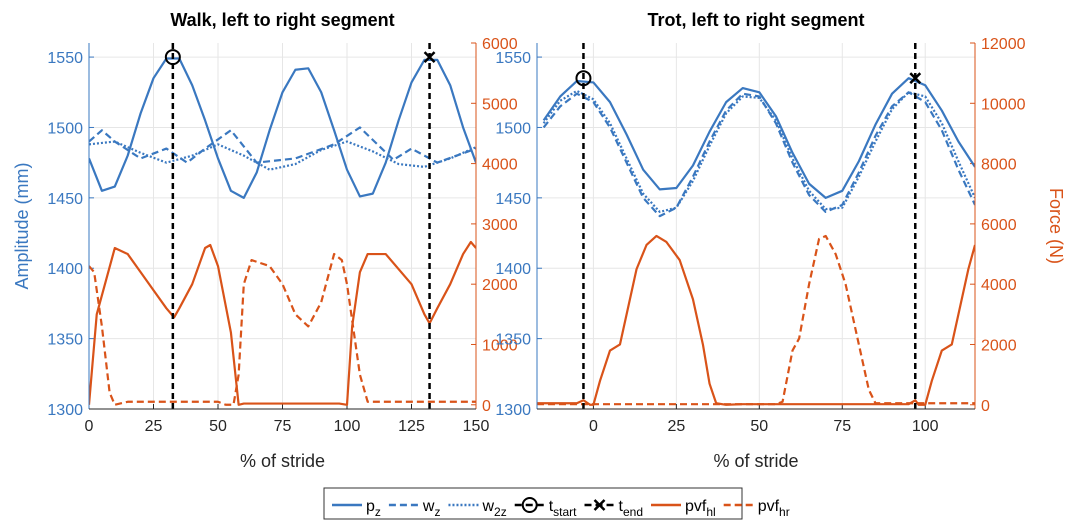 This screenshot has height=520, width=1069. I want to click on y-axis-label: Amplitude (mm), so click(22, 225).